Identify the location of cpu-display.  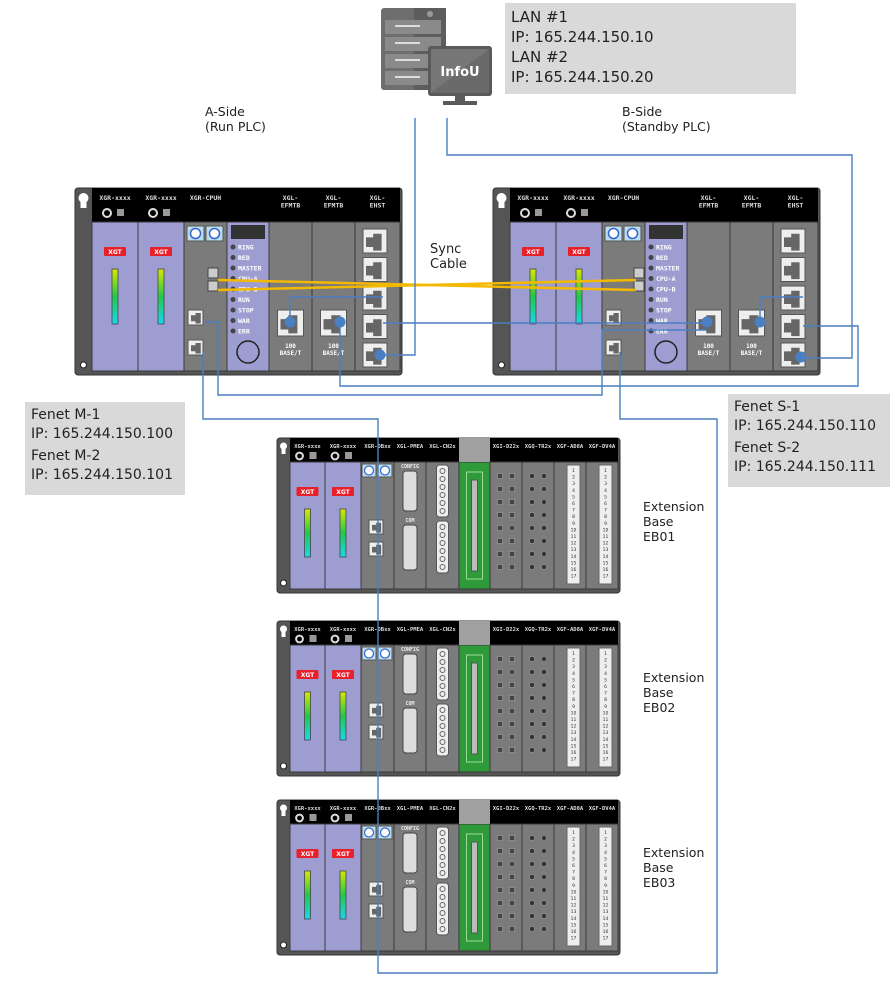
(666, 232).